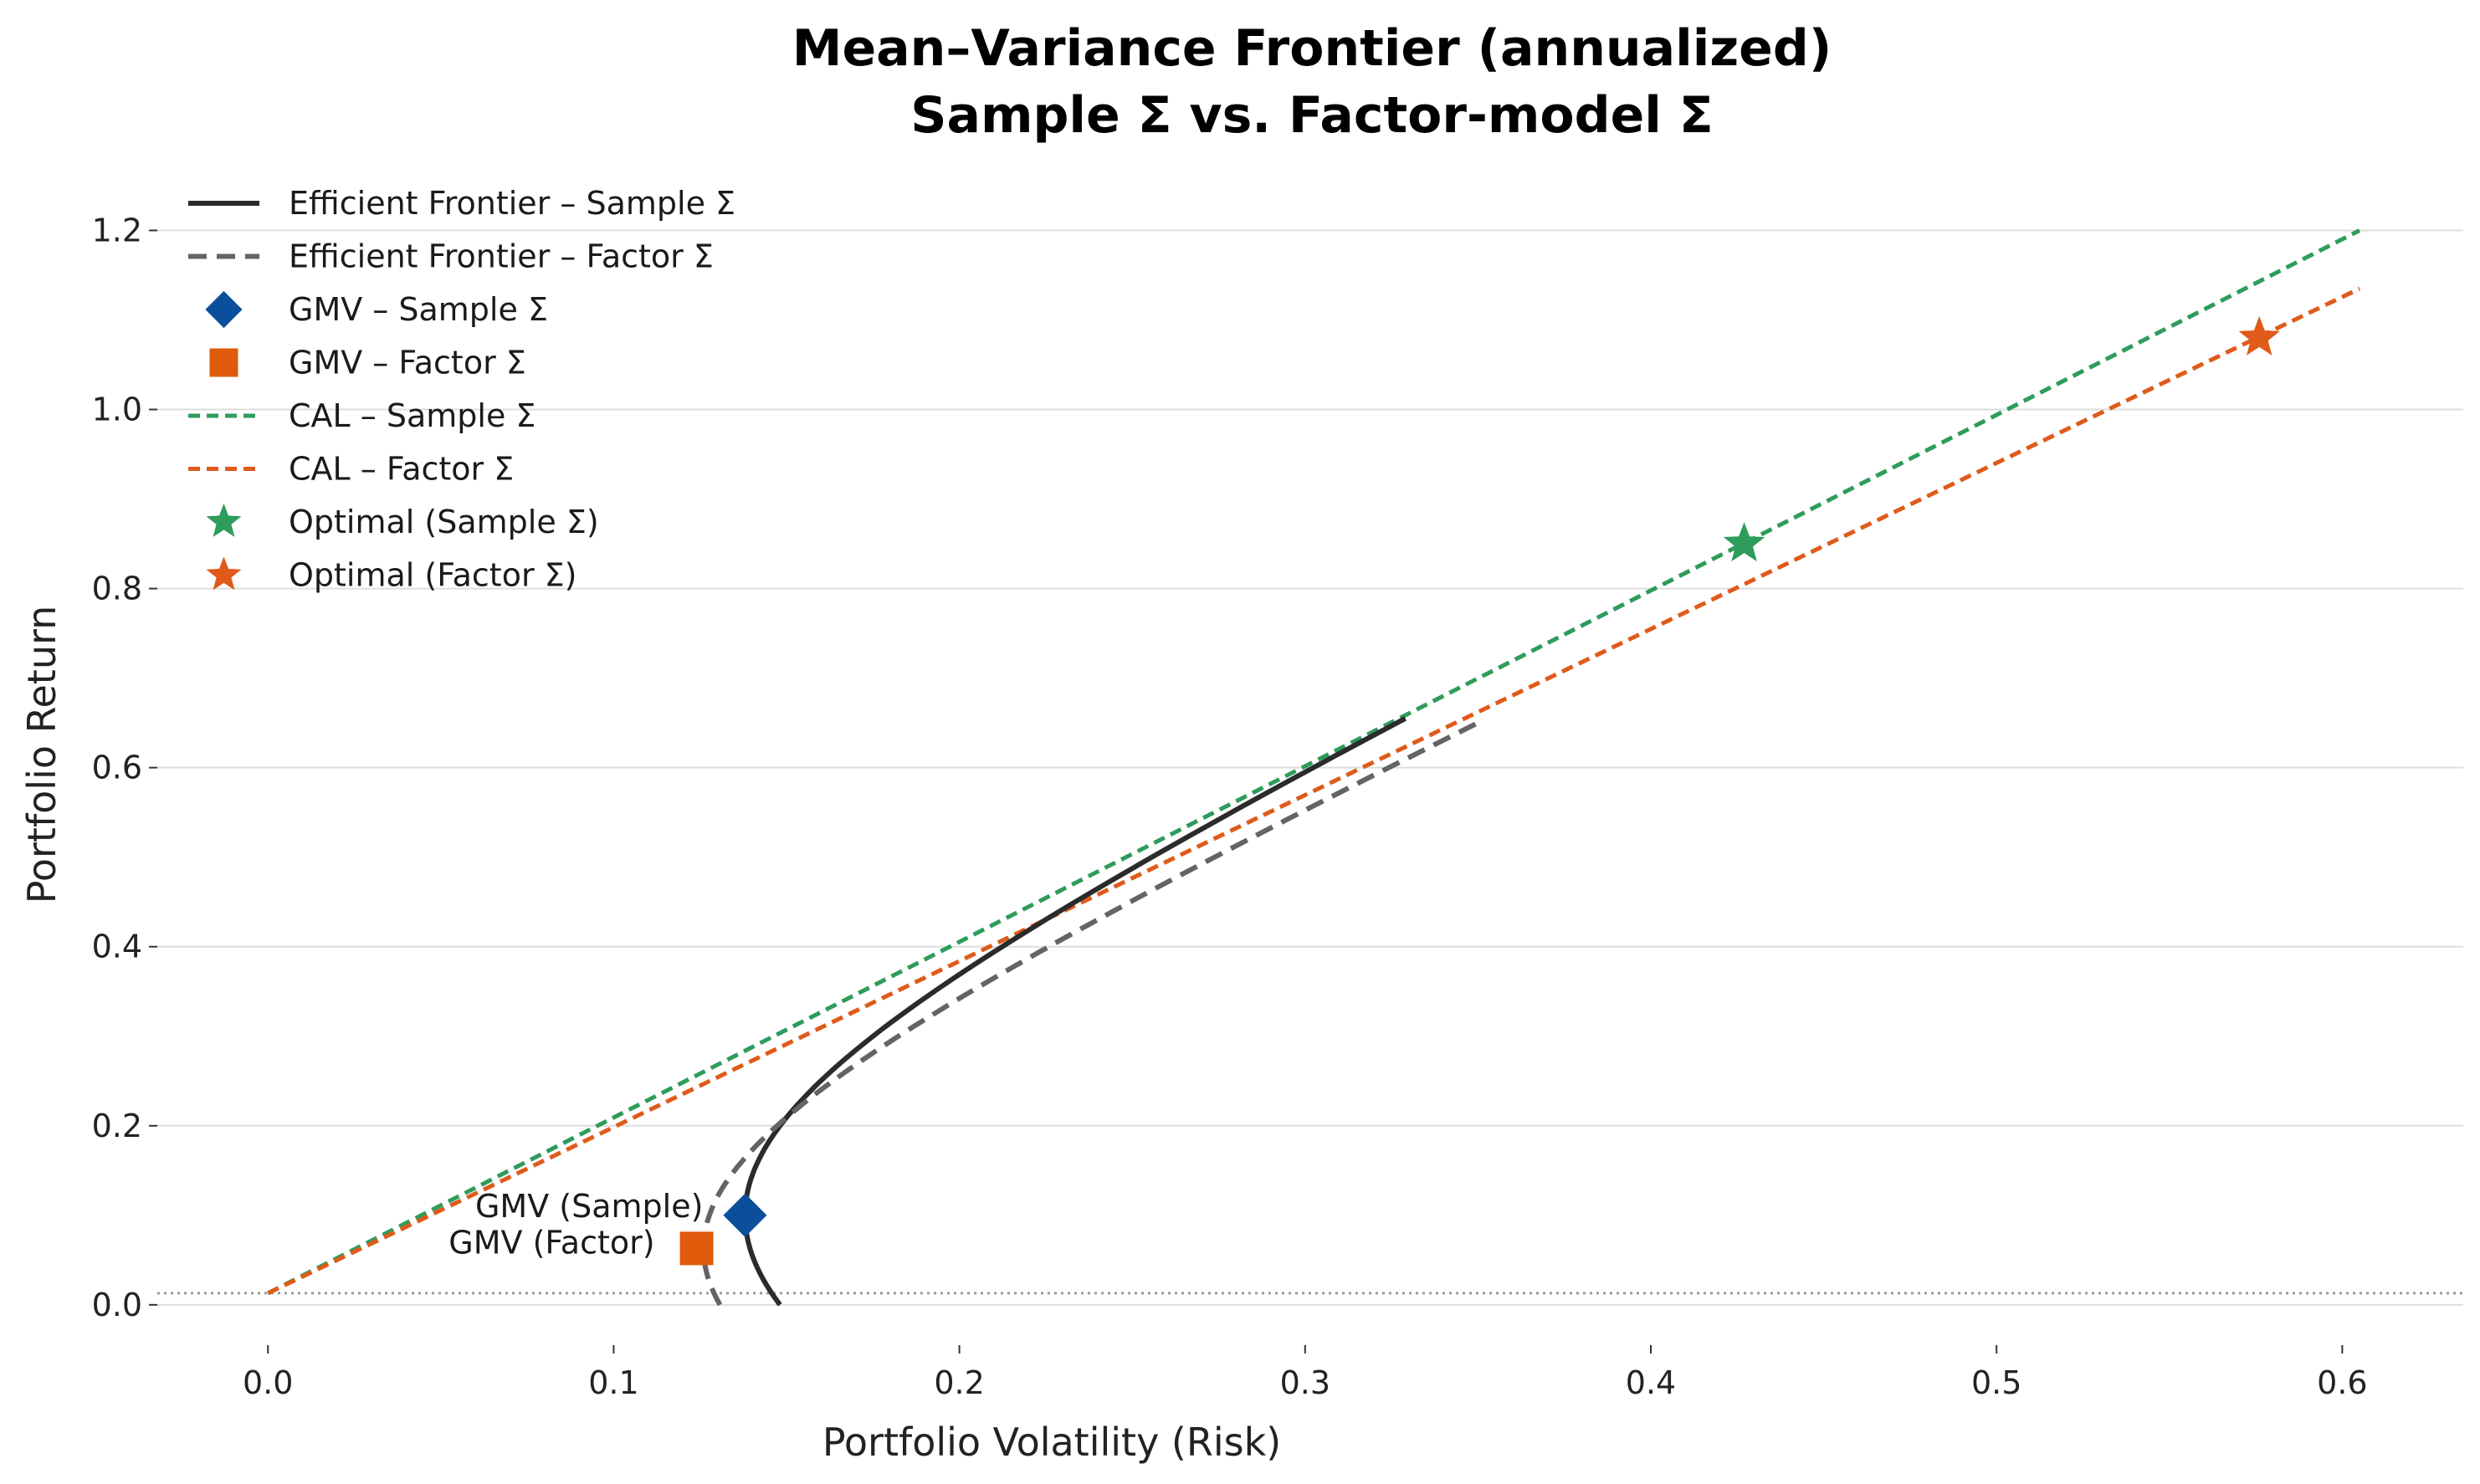 The height and width of the screenshot is (1484, 2480). Describe the element at coordinates (1651, 1382) in the screenshot. I see `x-tick-label: 0.4` at that location.